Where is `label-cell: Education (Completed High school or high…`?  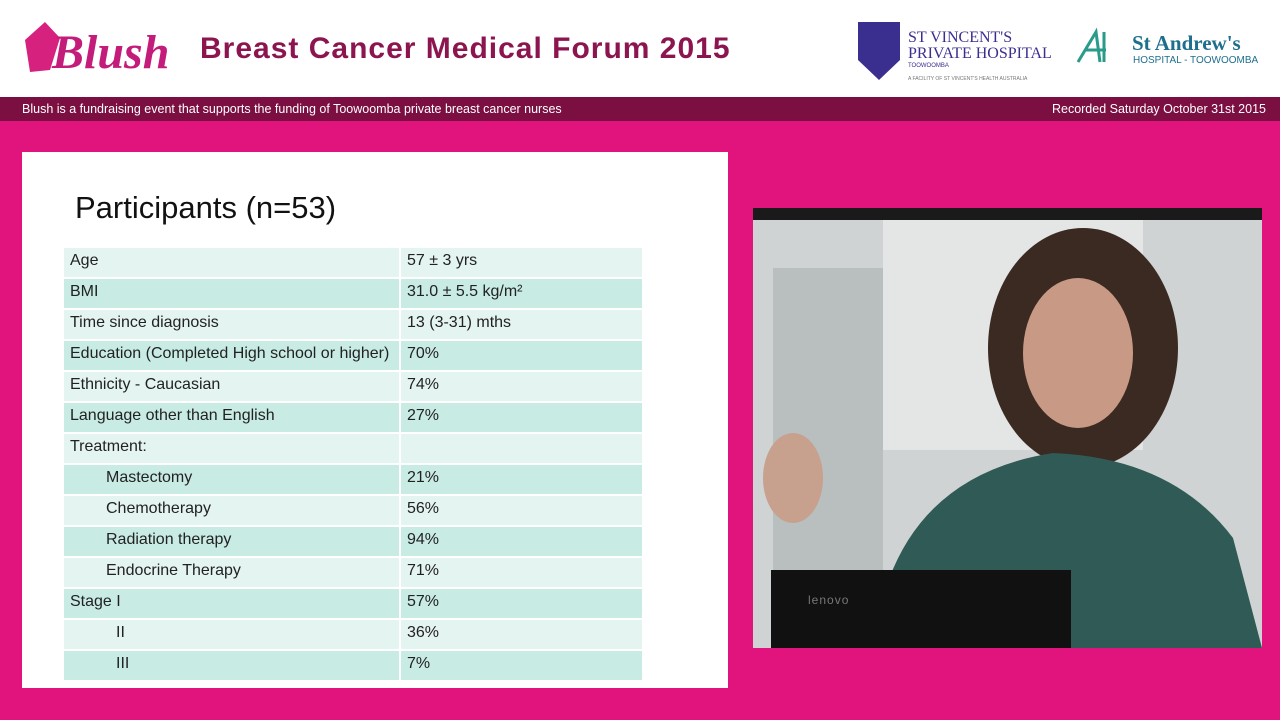
label-cell: Education (Completed High school or high… is located at coordinates (232, 356).